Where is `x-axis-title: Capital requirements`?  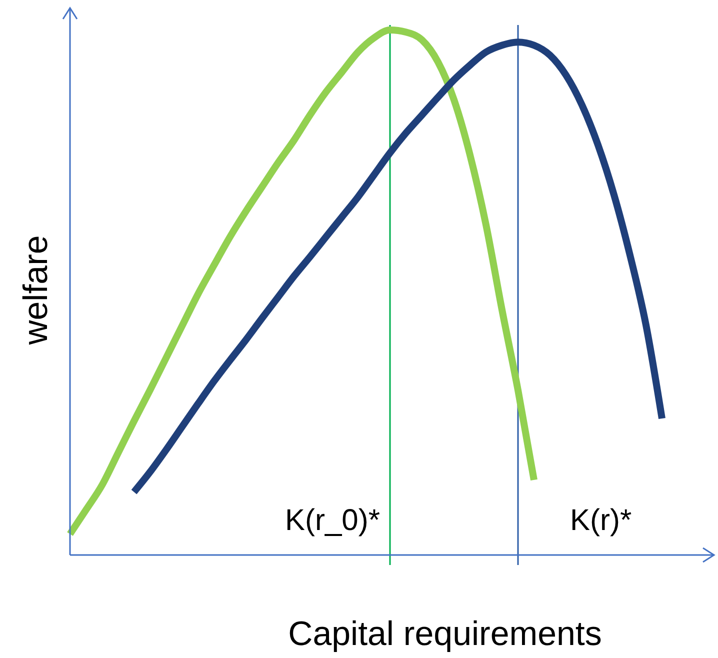 x-axis-title: Capital requirements is located at coordinates (445, 634).